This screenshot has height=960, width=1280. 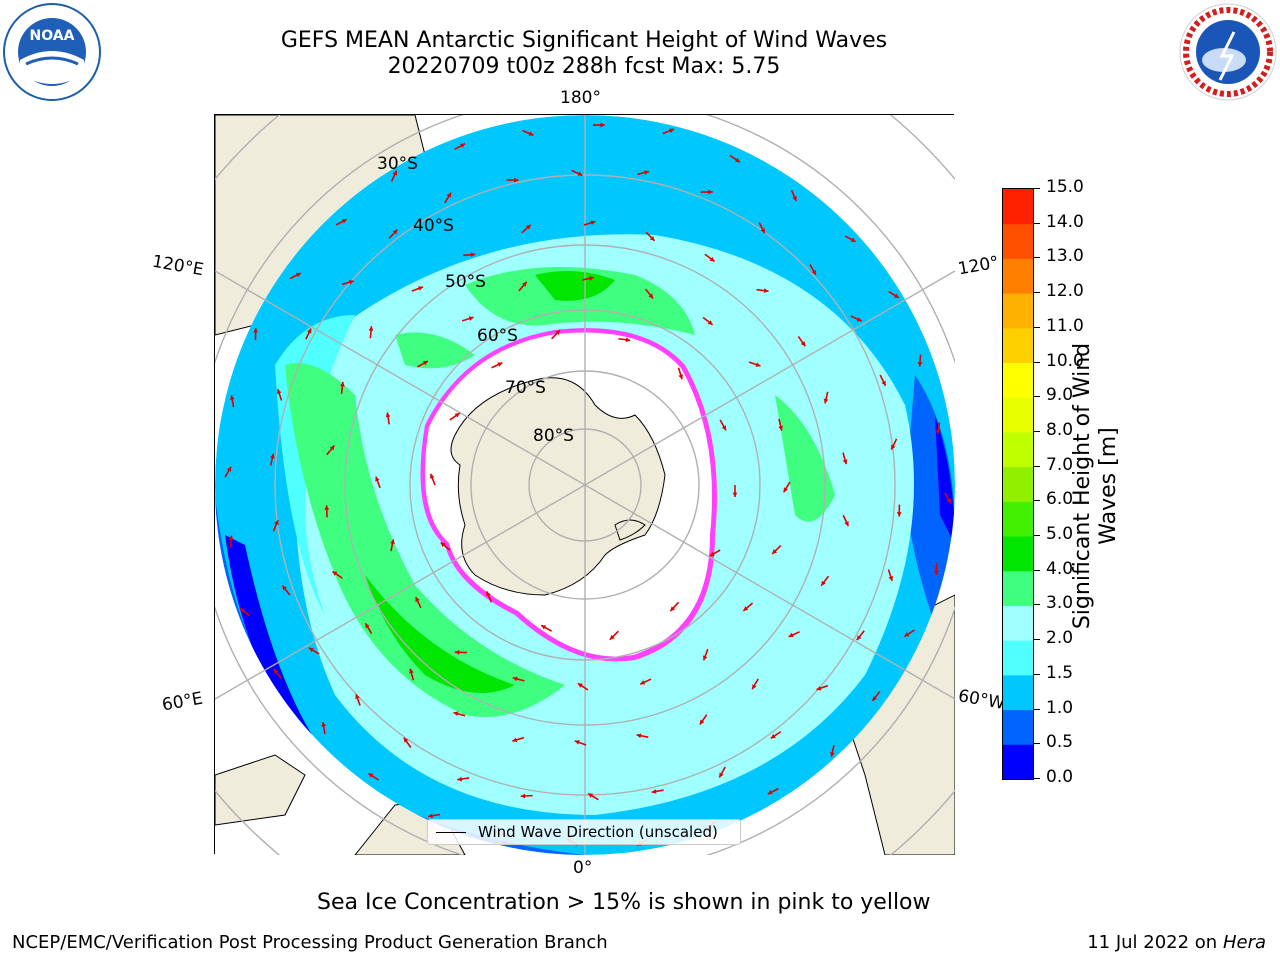 What do you see at coordinates (1060, 638) in the screenshot?
I see `colorbar-tick-label: 2.0` at bounding box center [1060, 638].